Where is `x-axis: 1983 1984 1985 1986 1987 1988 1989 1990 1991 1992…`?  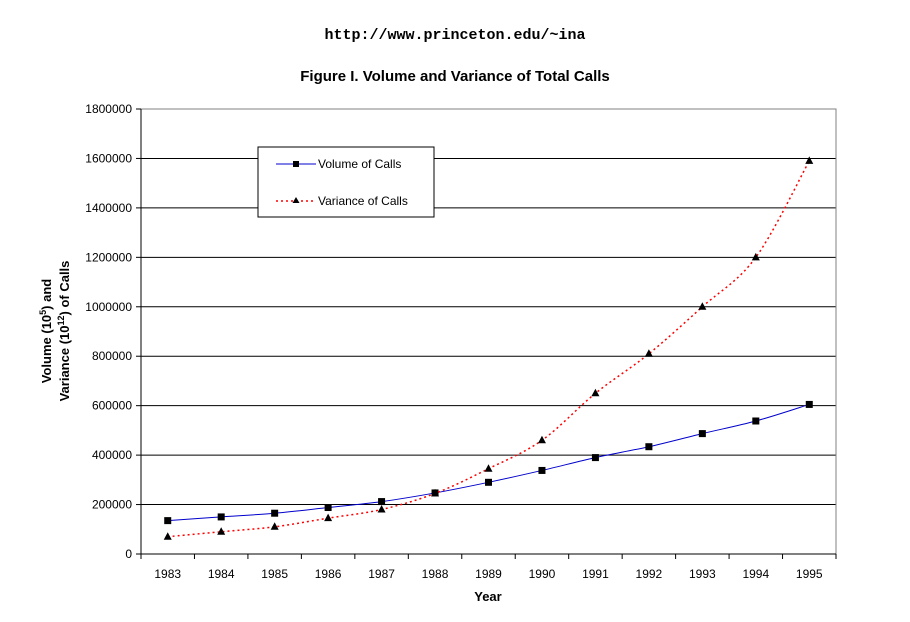
x-axis: 1983 1984 1985 1986 1987 1988 1989 1990 1991 1992… is located at coordinates (488, 567).